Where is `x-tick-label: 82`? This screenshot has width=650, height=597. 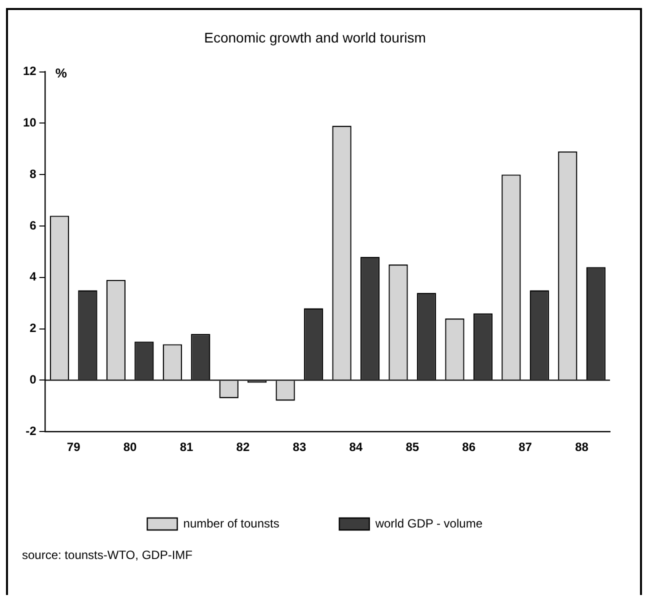
x-tick-label: 82 is located at coordinates (243, 447).